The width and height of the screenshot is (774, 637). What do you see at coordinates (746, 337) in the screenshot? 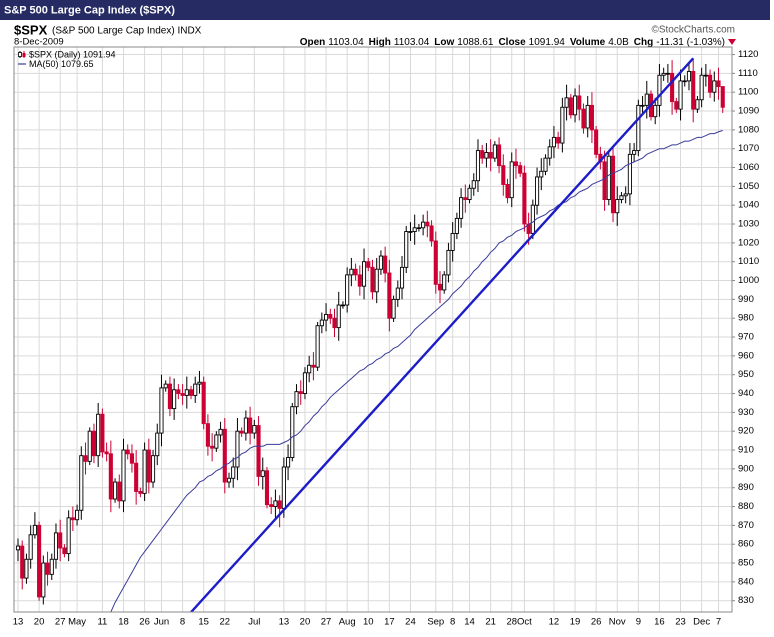
I see `y-tick-label: 970` at bounding box center [746, 337].